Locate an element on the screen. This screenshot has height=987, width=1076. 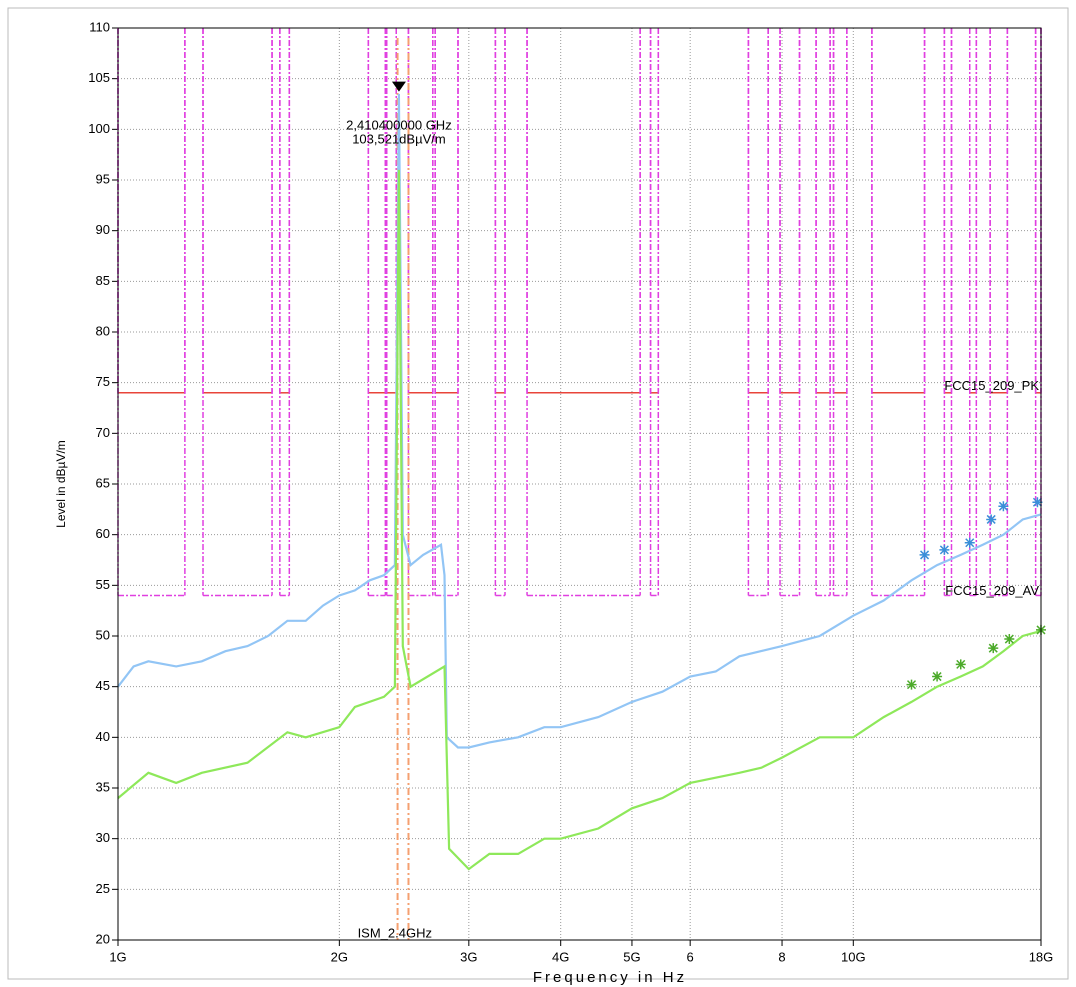
marker-triangle is located at coordinates (398, 86).